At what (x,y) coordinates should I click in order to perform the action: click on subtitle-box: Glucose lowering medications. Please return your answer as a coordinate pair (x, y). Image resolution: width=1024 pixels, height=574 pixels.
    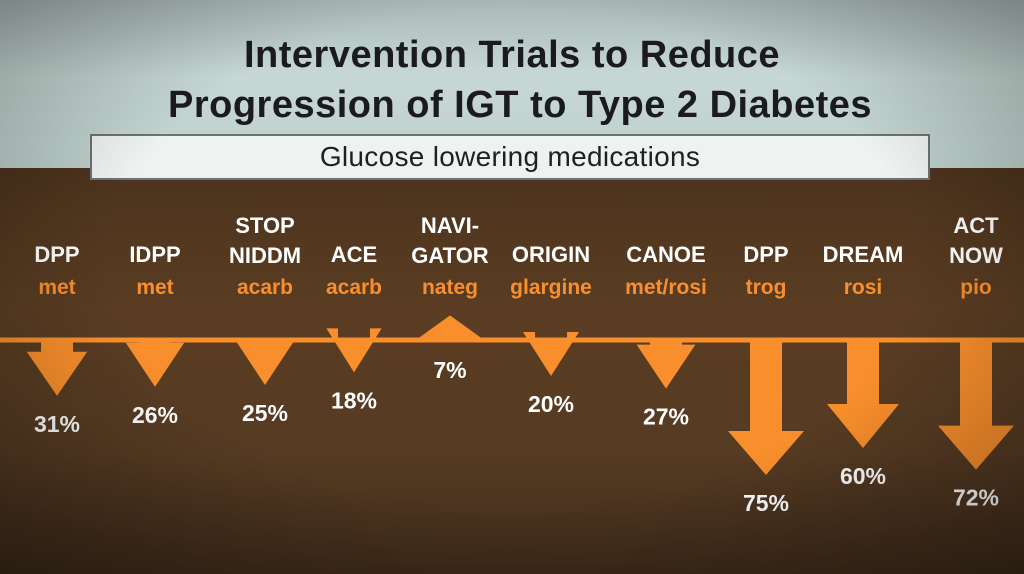
    Looking at the image, I should click on (510, 157).